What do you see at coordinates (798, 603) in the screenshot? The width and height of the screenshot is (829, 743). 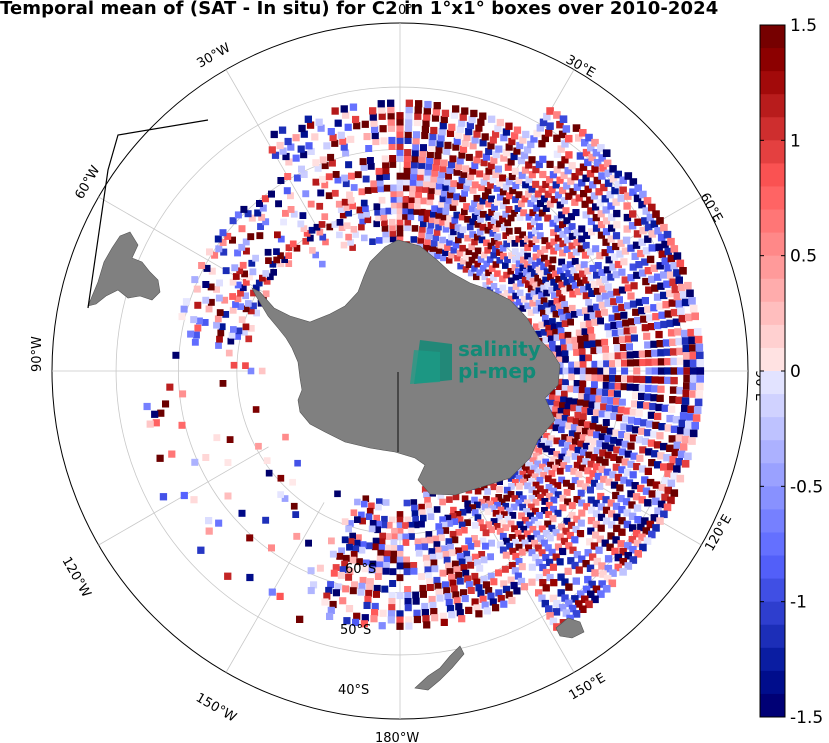 I see `colorbar-tick-label: -1` at bounding box center [798, 603].